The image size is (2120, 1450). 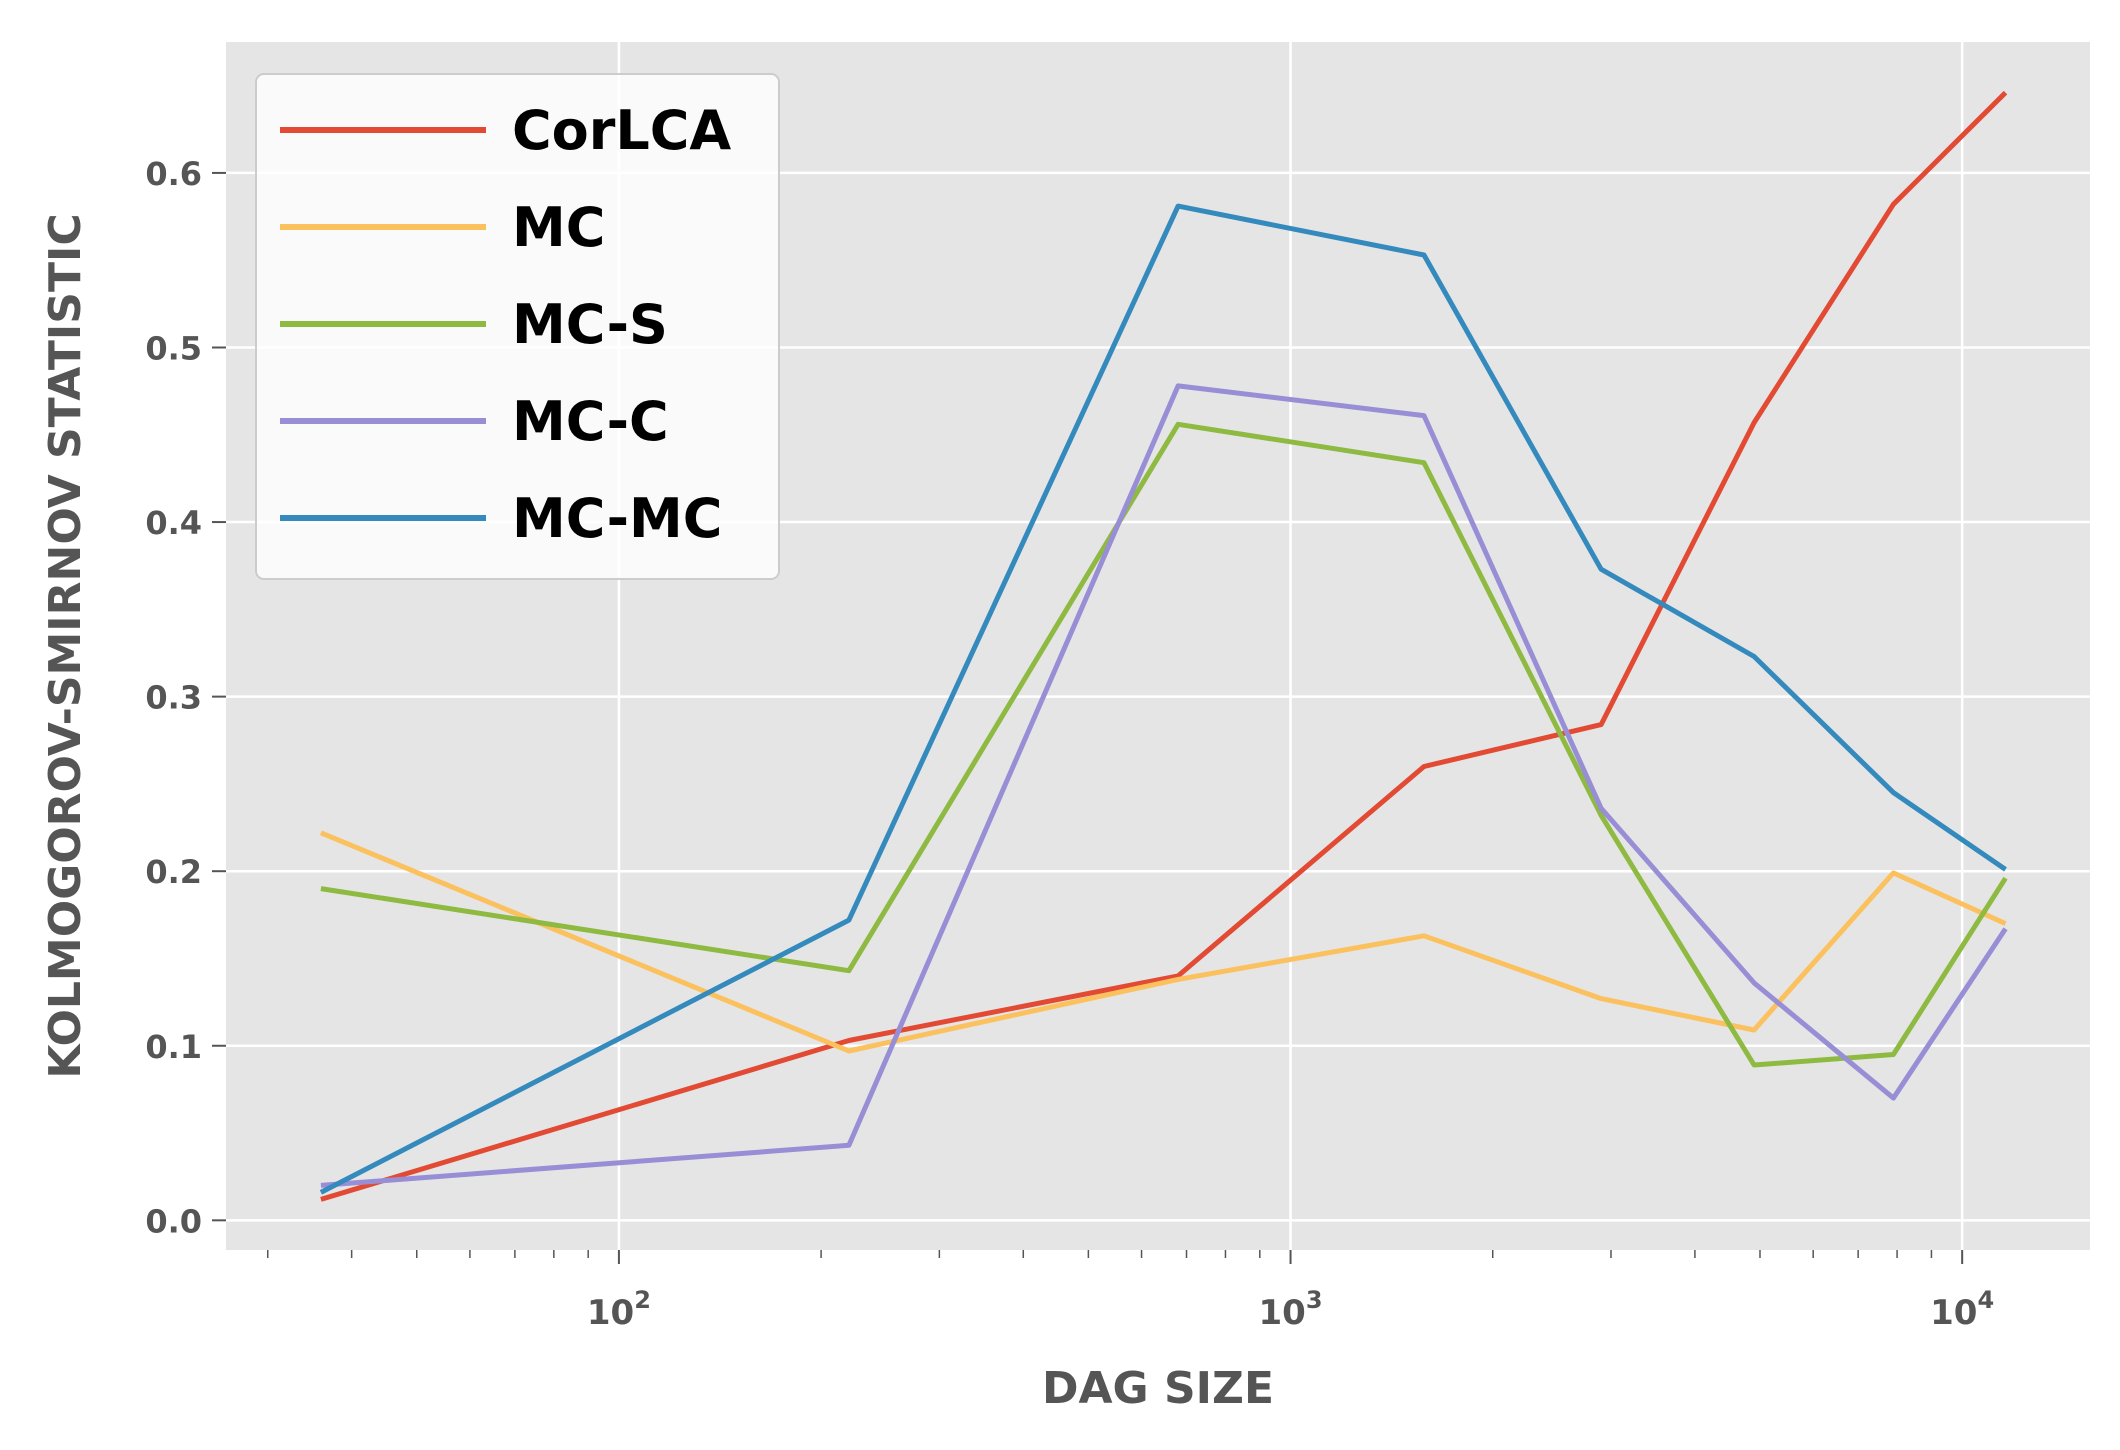 I want to click on y-tick-label: 0.4, so click(x=173, y=523).